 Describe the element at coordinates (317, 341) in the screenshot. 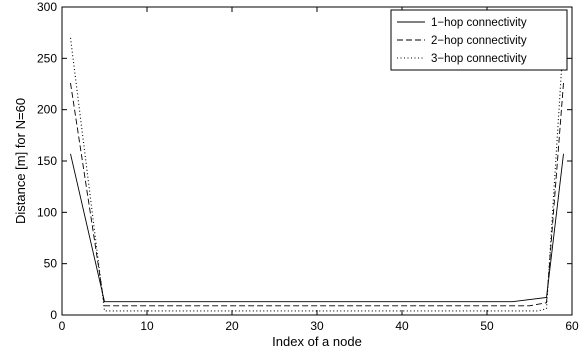

I see `x-axis-title: Index of a node` at that location.